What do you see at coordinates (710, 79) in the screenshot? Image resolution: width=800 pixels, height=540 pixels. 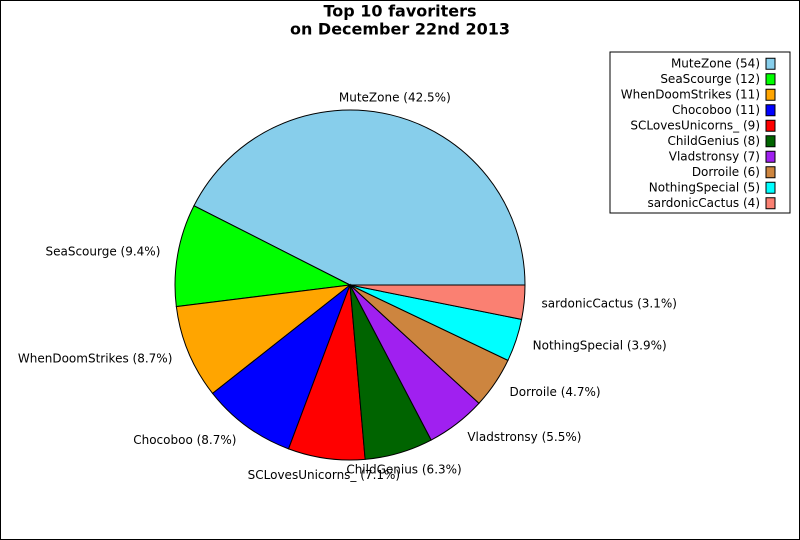 I see `legend-label: SeaScourge (12)` at bounding box center [710, 79].